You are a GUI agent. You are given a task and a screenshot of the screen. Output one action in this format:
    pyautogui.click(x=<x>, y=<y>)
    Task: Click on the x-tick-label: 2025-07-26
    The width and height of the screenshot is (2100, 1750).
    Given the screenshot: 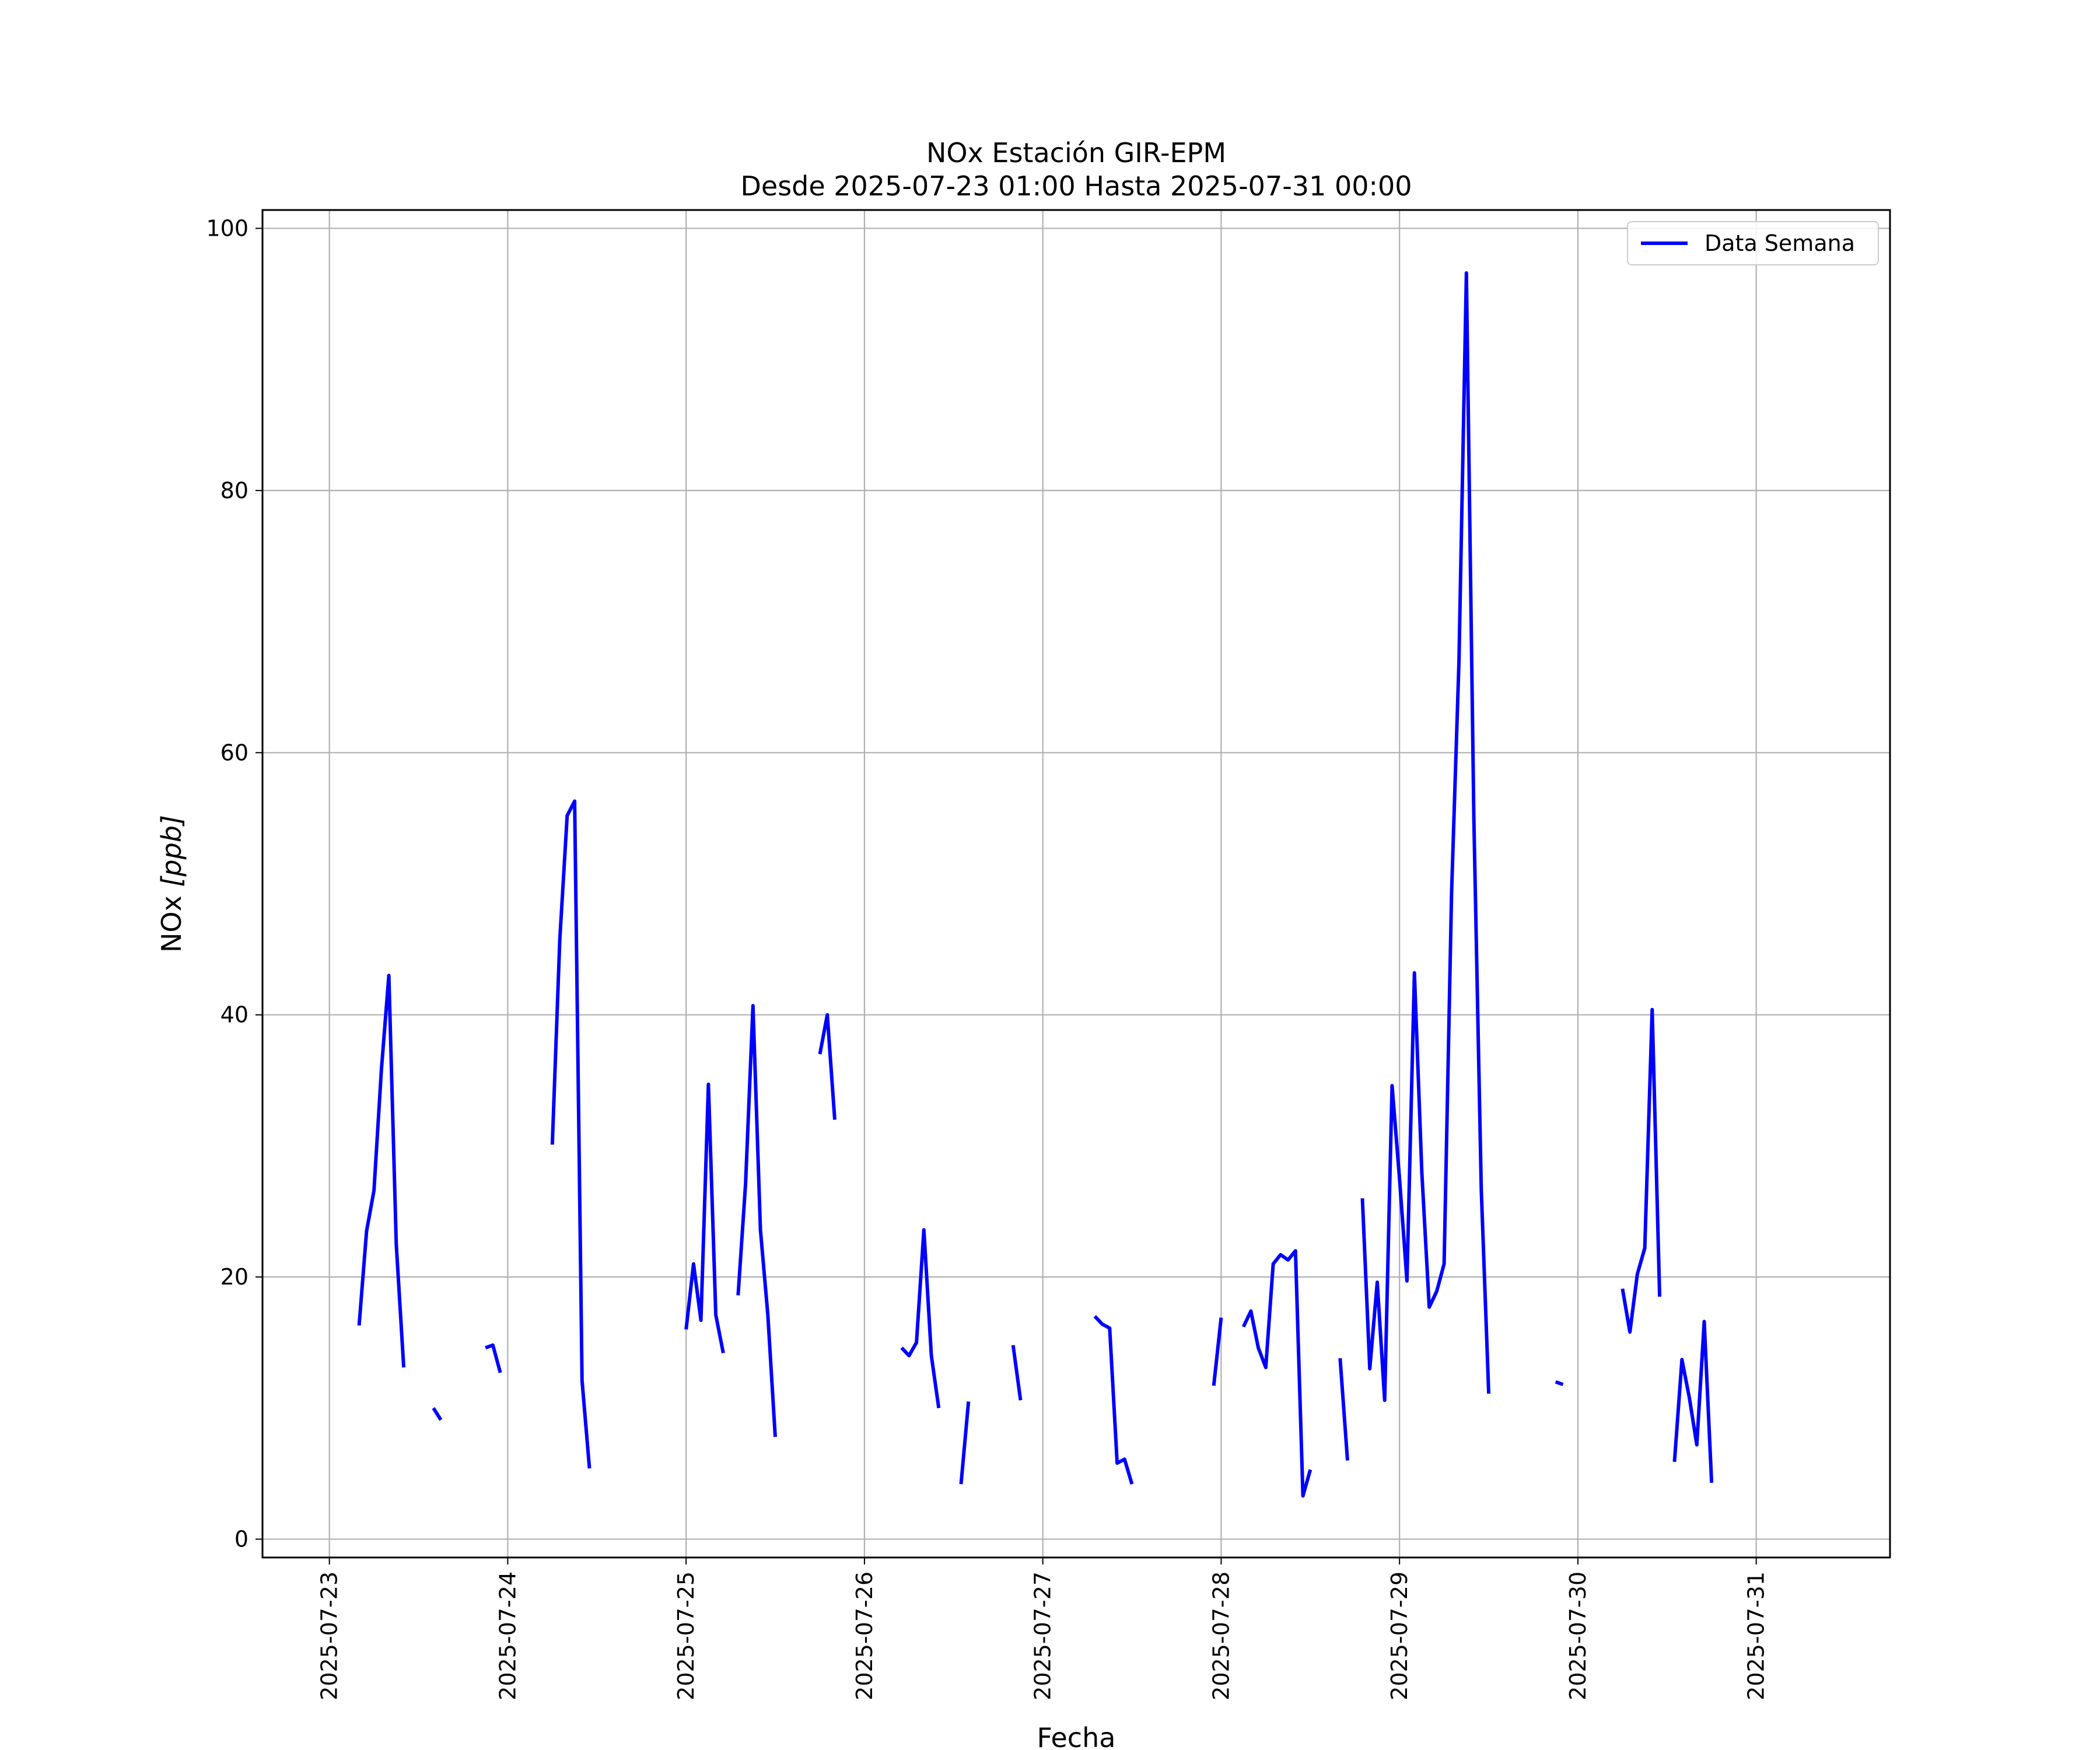 What is the action you would take?
    pyautogui.click(x=864, y=1636)
    